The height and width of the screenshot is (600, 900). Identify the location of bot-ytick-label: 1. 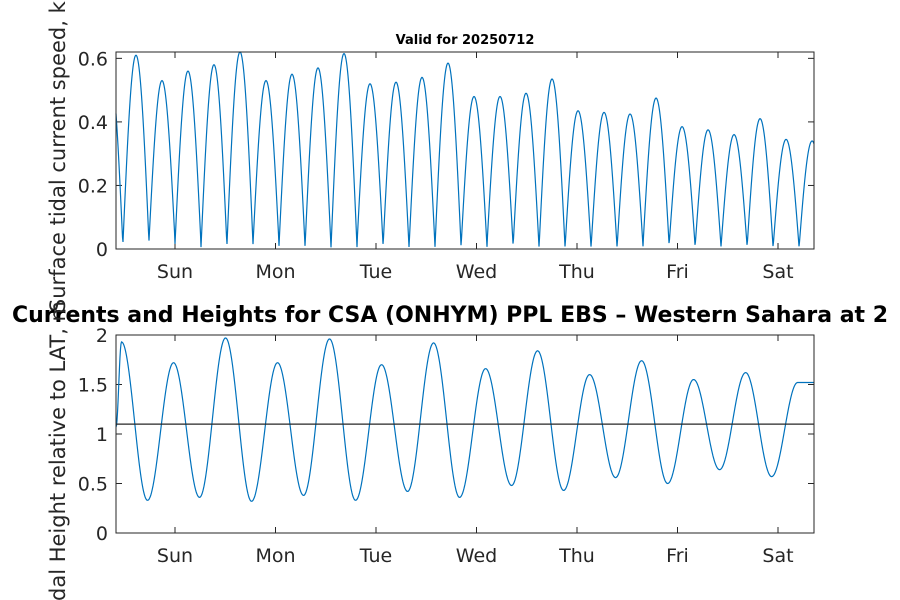
(102, 435).